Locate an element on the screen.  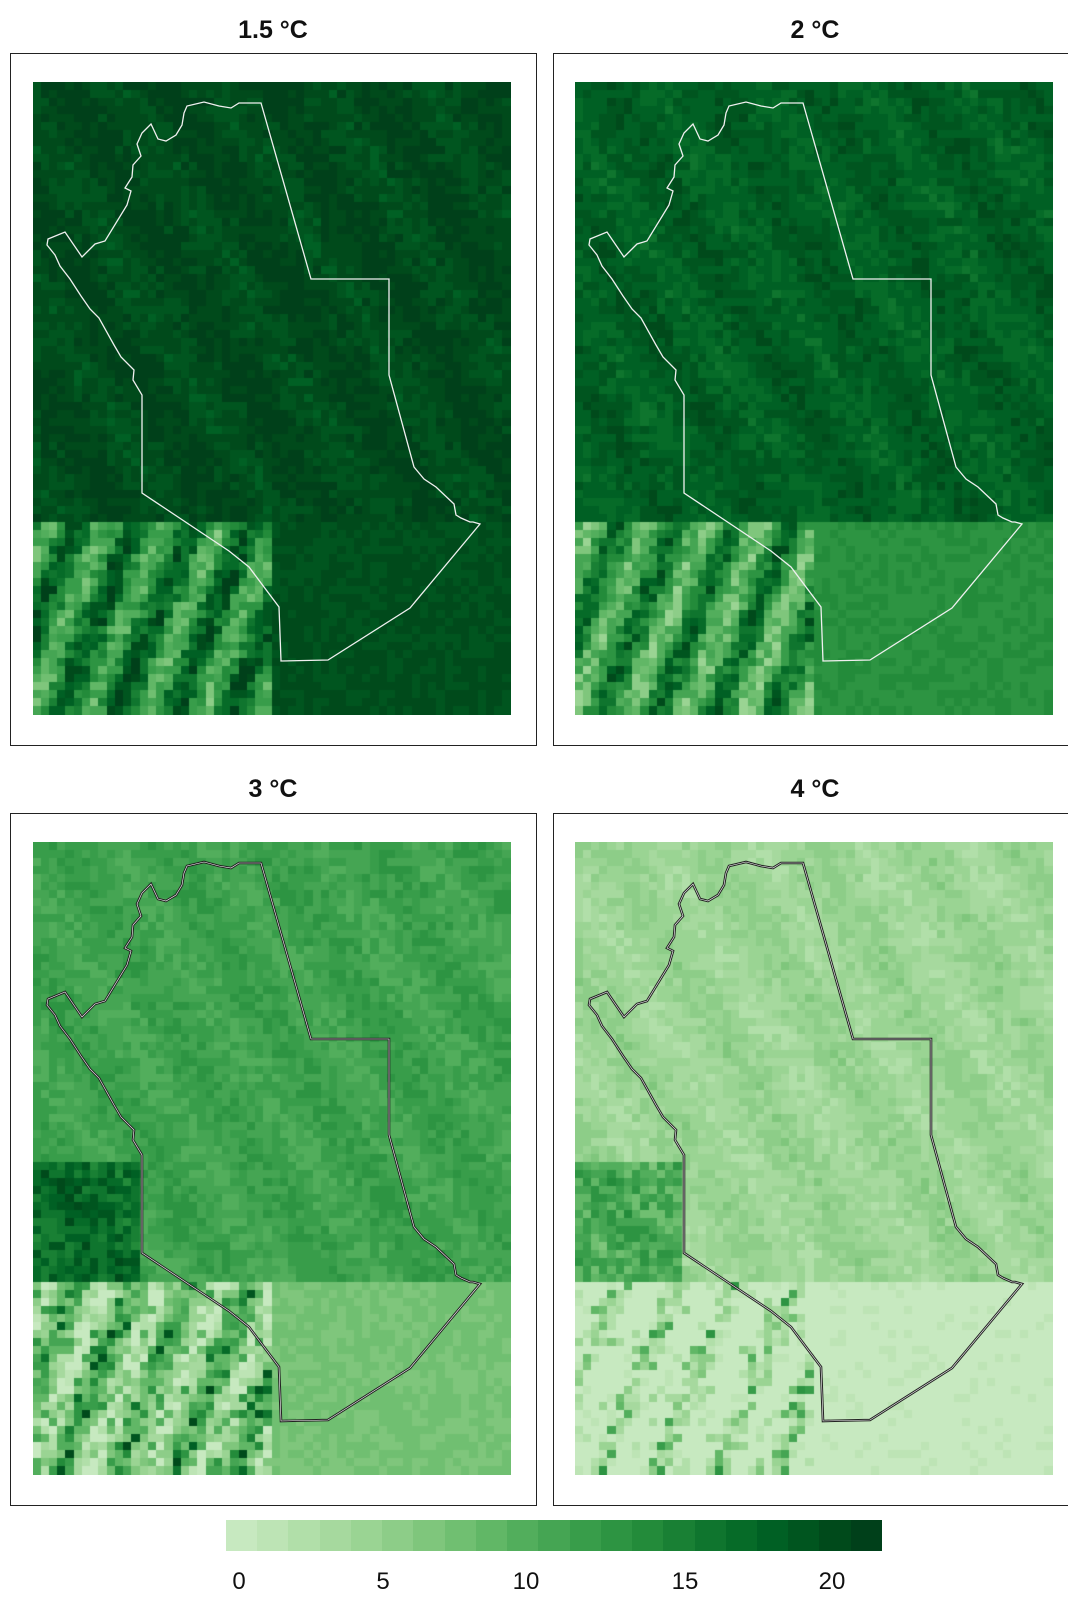
panel-title-4c: 4 °C is located at coordinates (815, 789).